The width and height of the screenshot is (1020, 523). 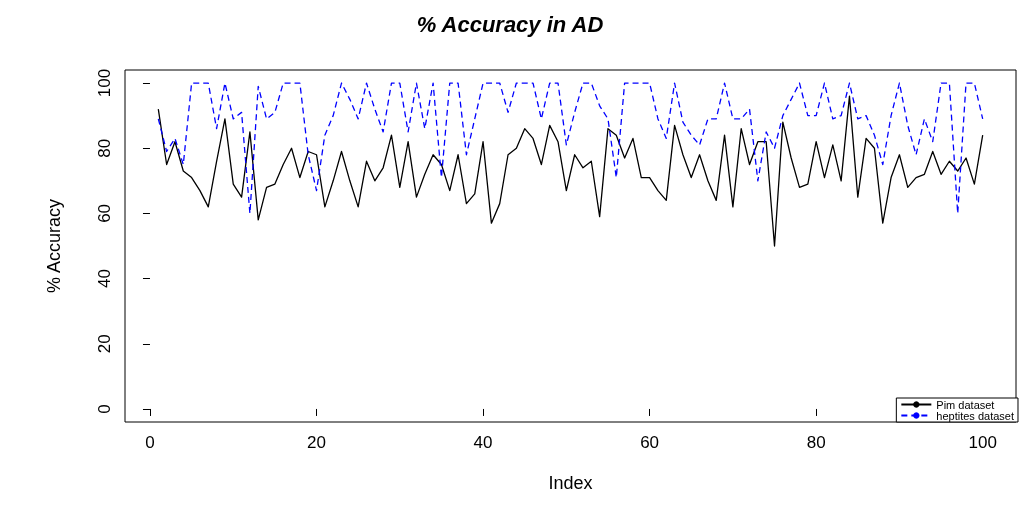 I want to click on legend-label: Pim dataset, so click(x=965, y=404).